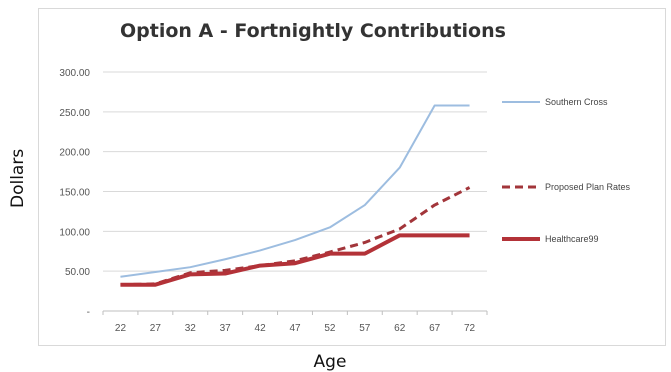  Describe the element at coordinates (74, 113) in the screenshot. I see `y-tick-label: 250.00` at that location.